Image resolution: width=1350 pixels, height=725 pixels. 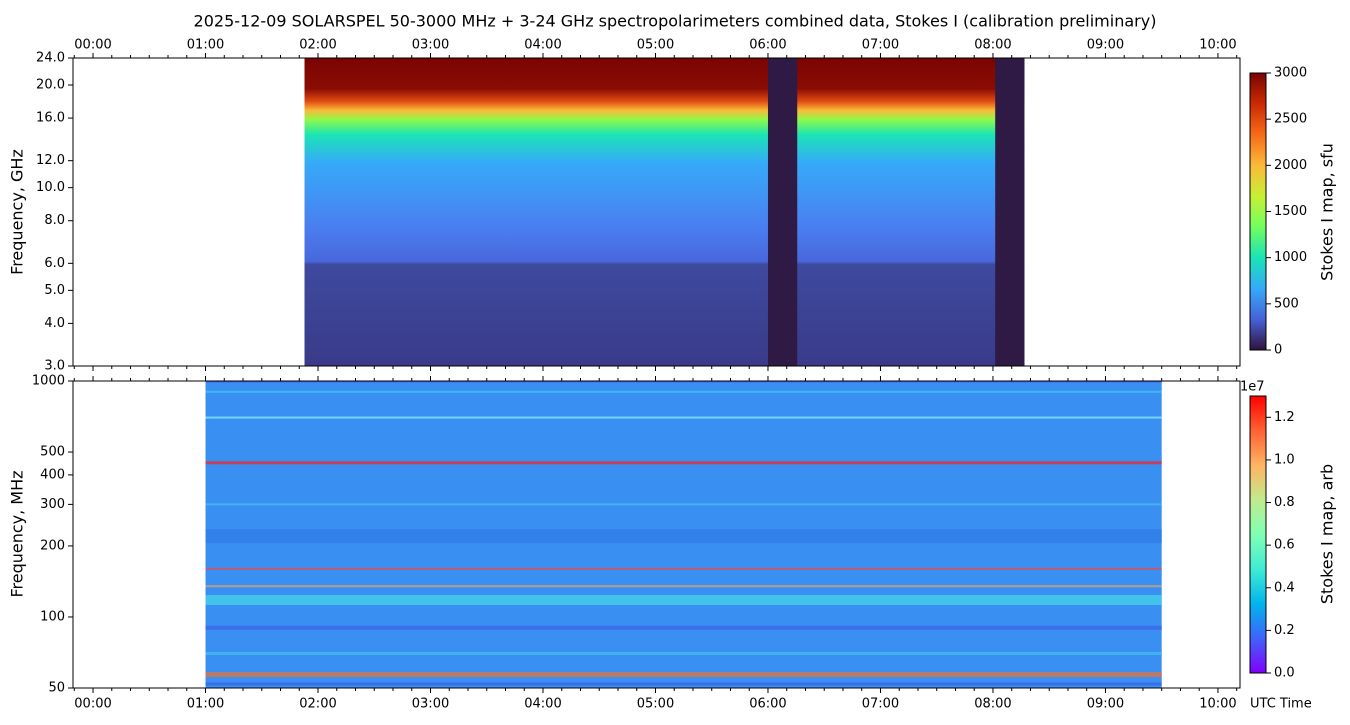 What do you see at coordinates (1284, 630) in the screenshot?
I see `colorbar-tick-label: 0.2` at bounding box center [1284, 630].